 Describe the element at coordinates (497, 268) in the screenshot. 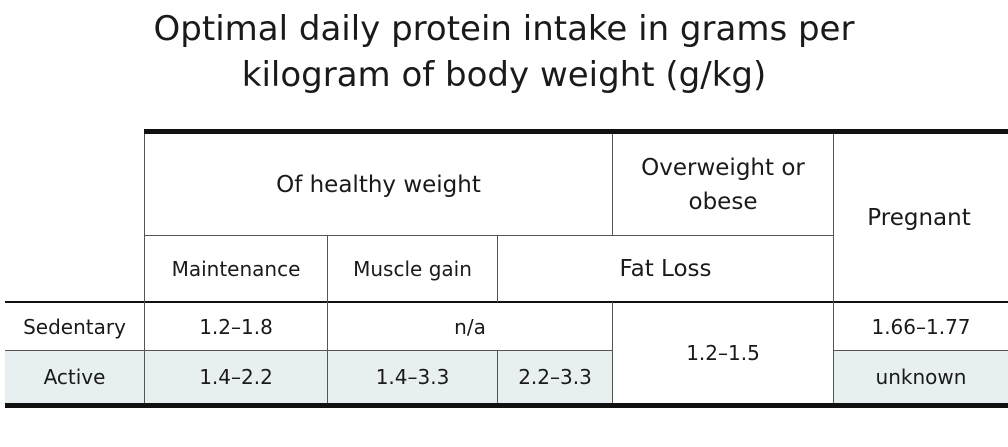

I see `col-line-3a` at that location.